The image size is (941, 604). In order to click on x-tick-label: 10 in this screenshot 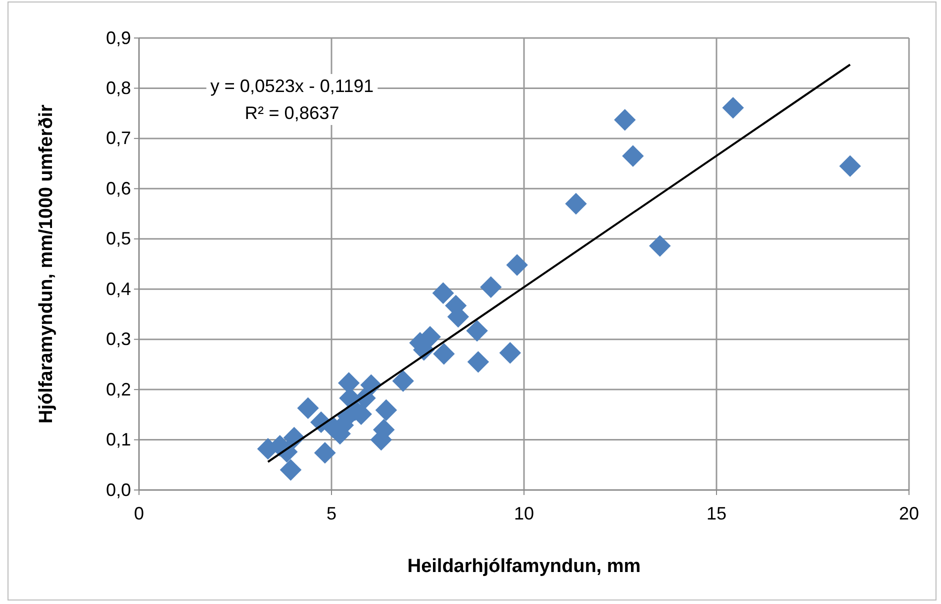, I will do `click(524, 514)`.